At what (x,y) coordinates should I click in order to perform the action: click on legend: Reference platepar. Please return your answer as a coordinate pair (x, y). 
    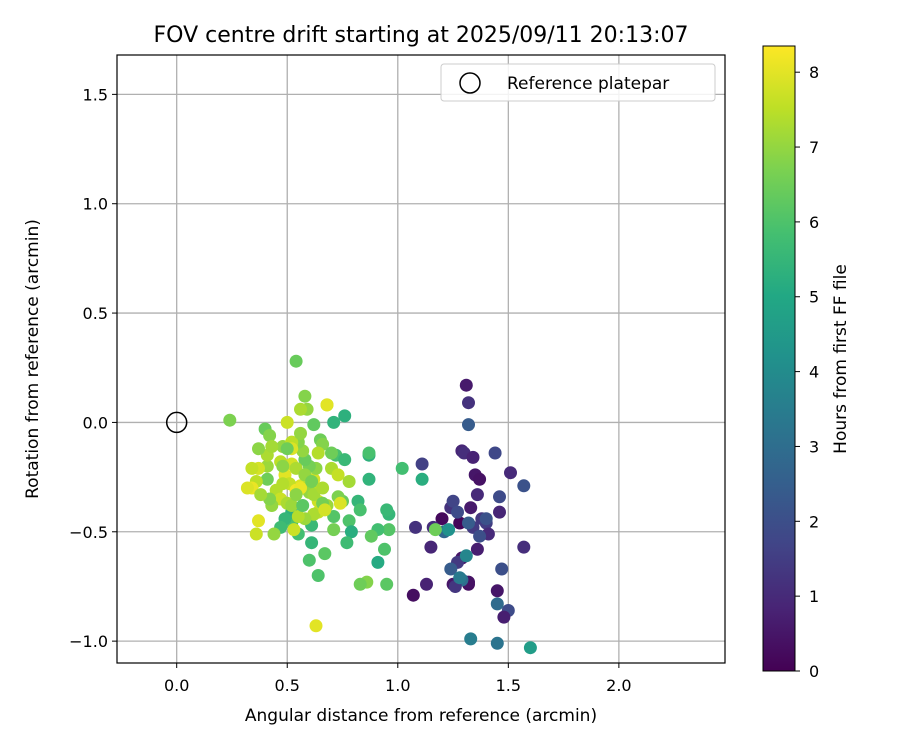
    Looking at the image, I should click on (578, 82).